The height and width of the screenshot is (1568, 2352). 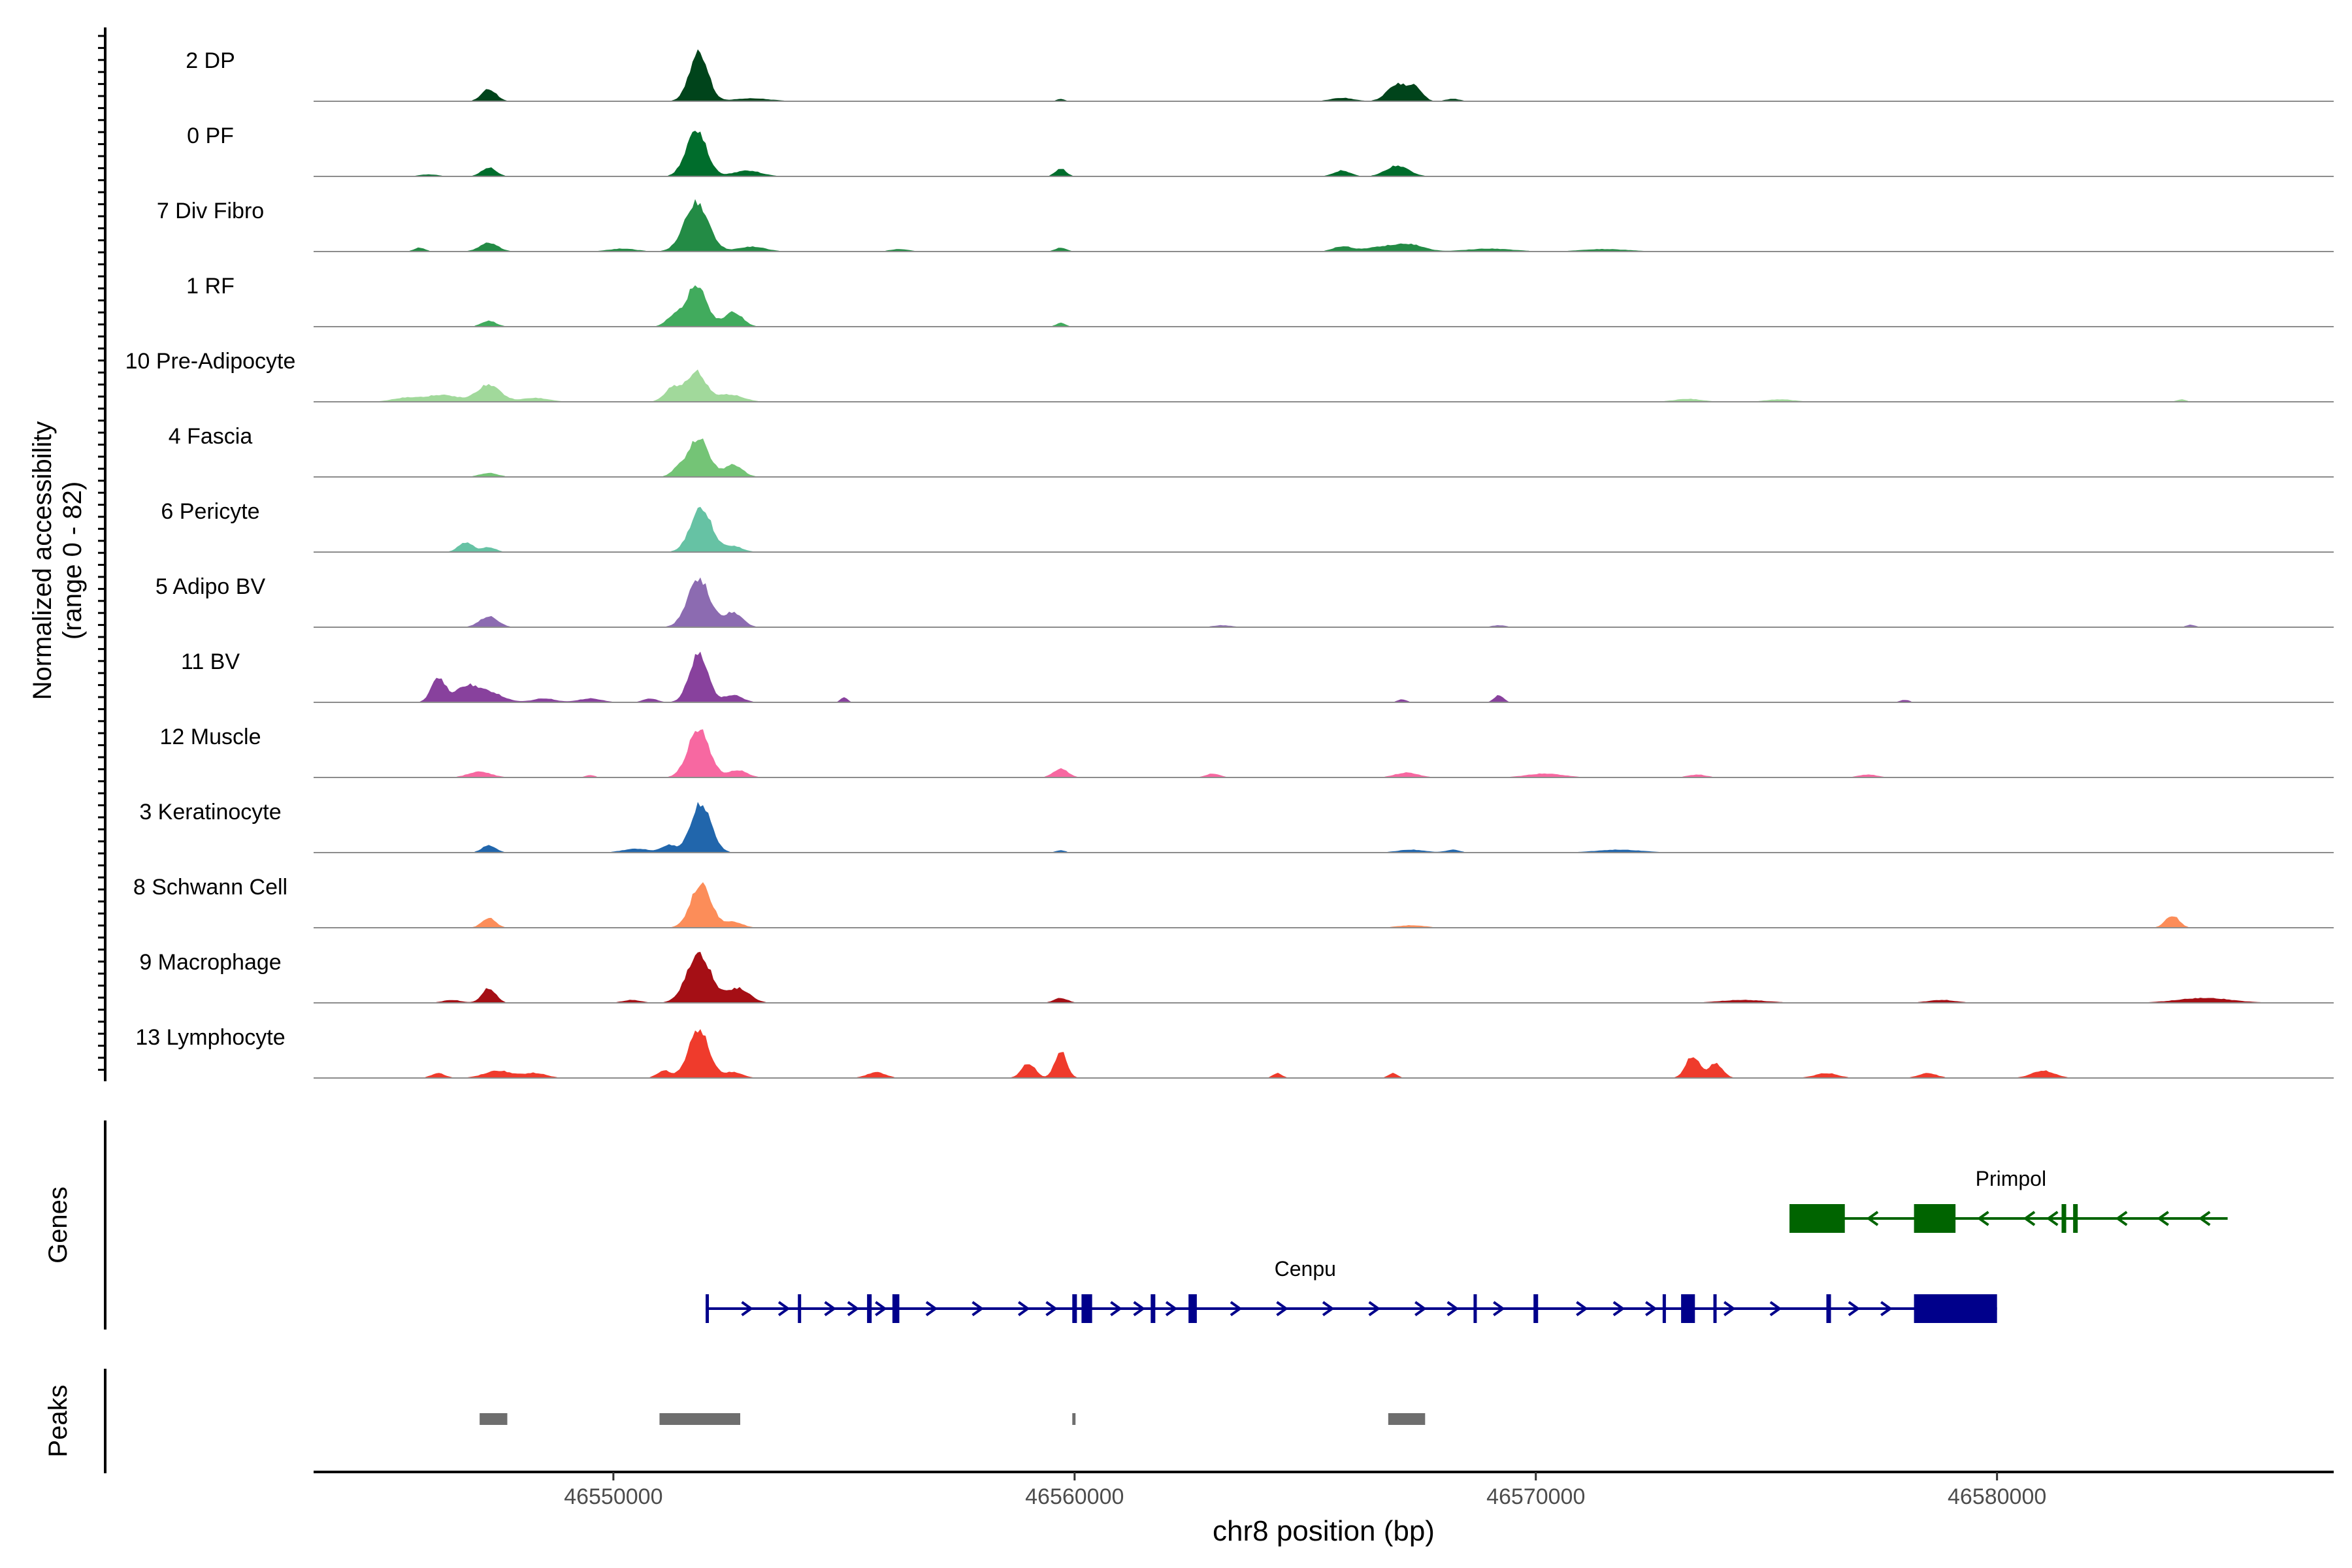 I want to click on coverage-track: 10 Pre-Adipocyte, so click(x=1229, y=375).